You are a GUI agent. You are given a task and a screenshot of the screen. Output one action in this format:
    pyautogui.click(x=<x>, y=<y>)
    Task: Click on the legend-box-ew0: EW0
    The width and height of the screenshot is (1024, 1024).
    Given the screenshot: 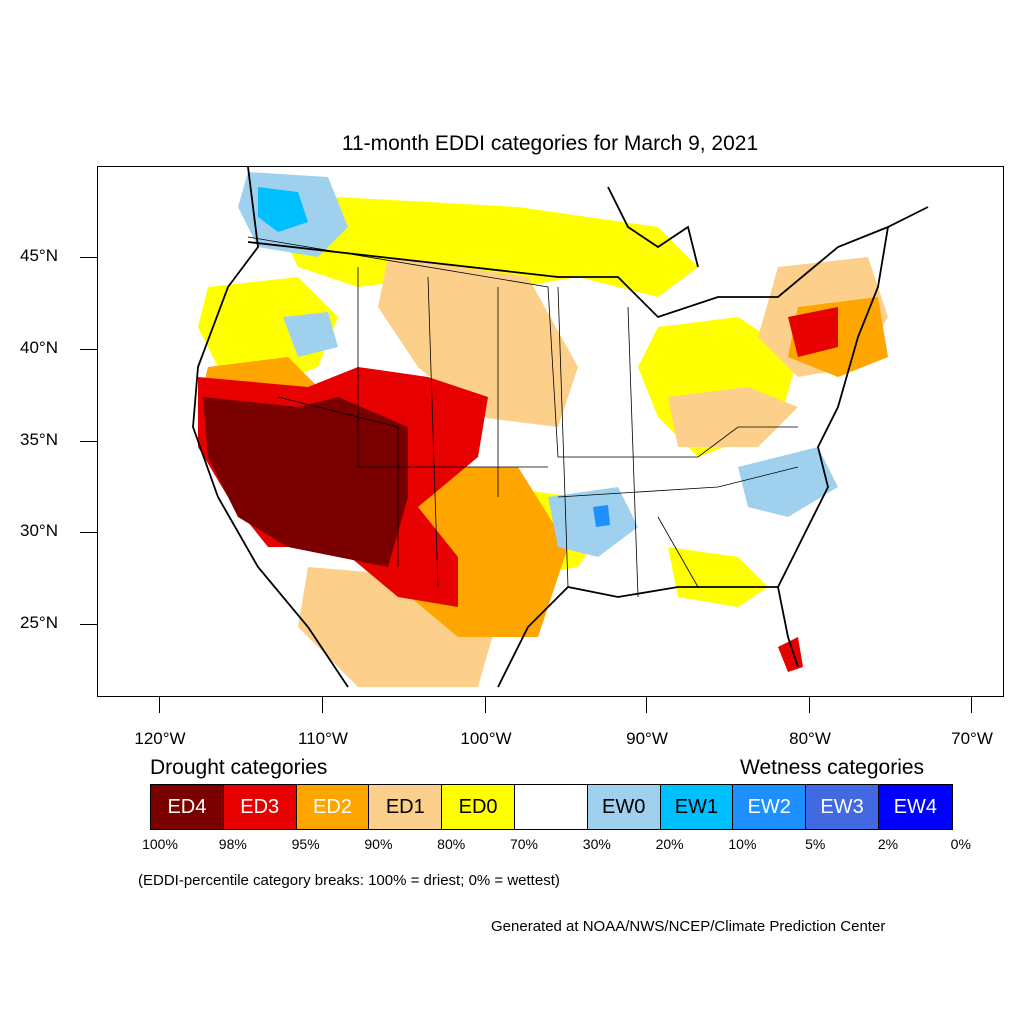 What is the action you would take?
    pyautogui.click(x=624, y=807)
    